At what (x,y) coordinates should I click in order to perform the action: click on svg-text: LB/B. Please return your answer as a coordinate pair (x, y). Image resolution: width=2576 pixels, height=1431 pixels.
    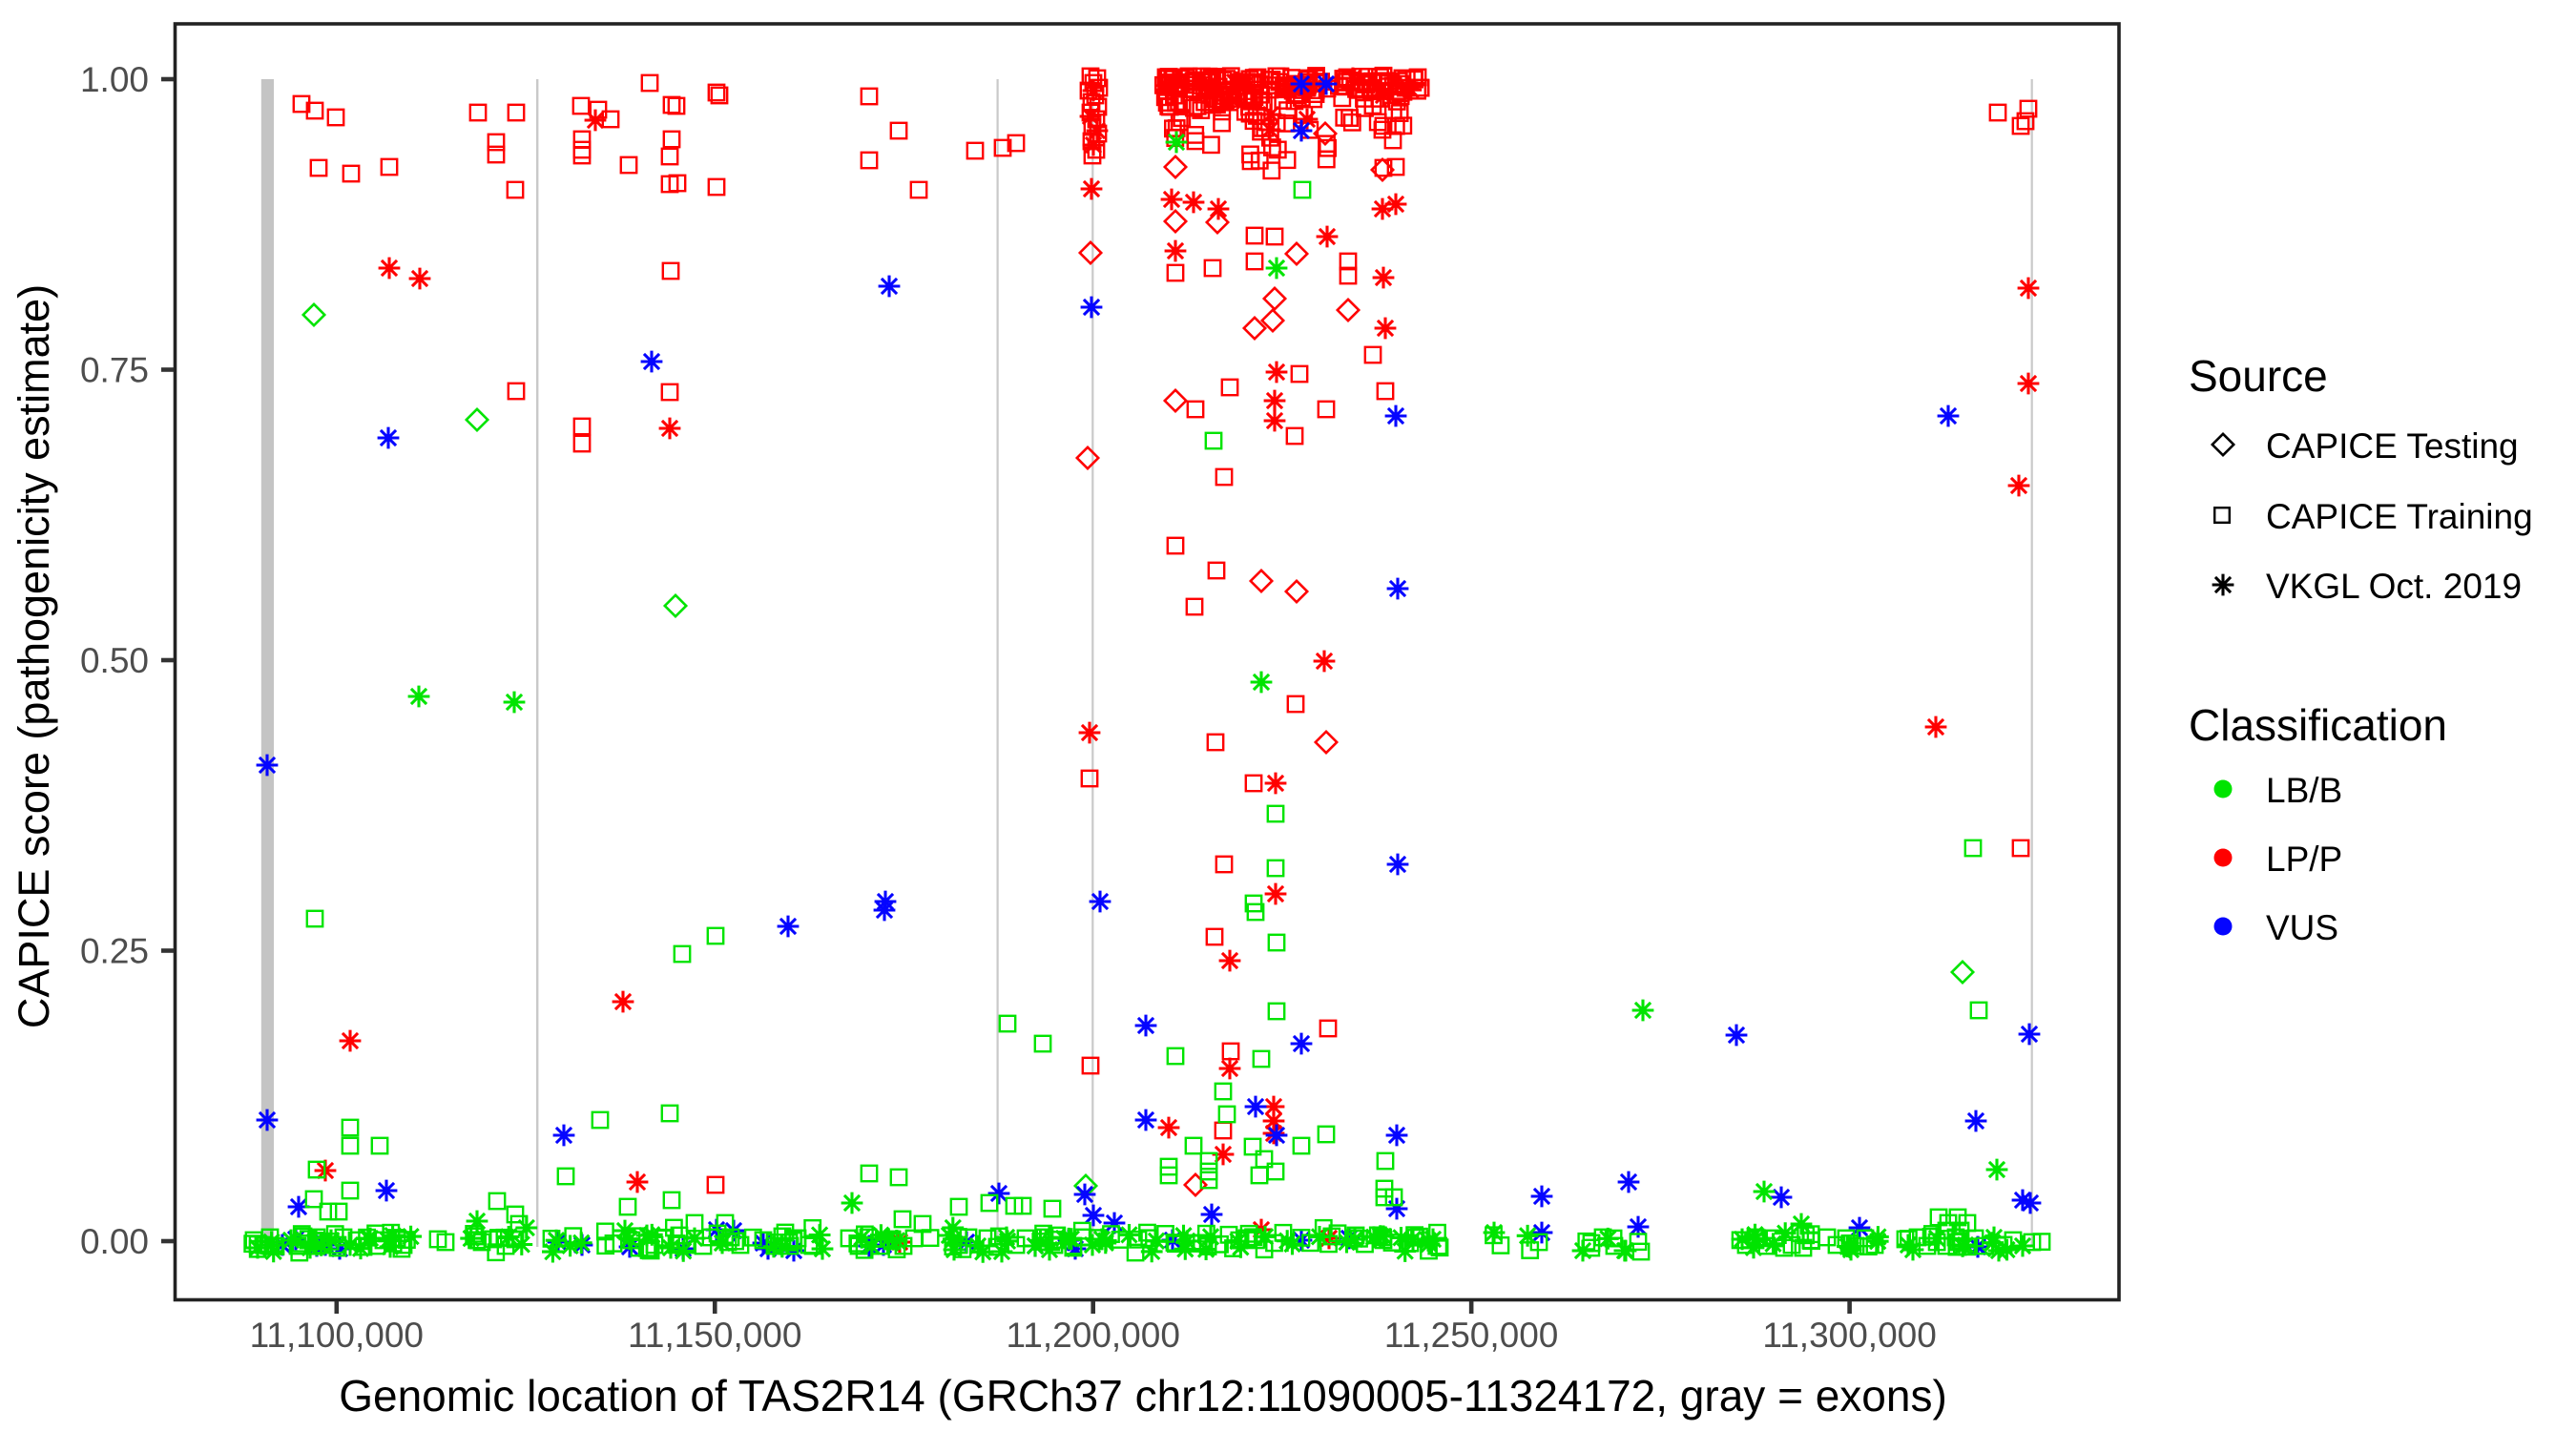
    Looking at the image, I should click on (2304, 790).